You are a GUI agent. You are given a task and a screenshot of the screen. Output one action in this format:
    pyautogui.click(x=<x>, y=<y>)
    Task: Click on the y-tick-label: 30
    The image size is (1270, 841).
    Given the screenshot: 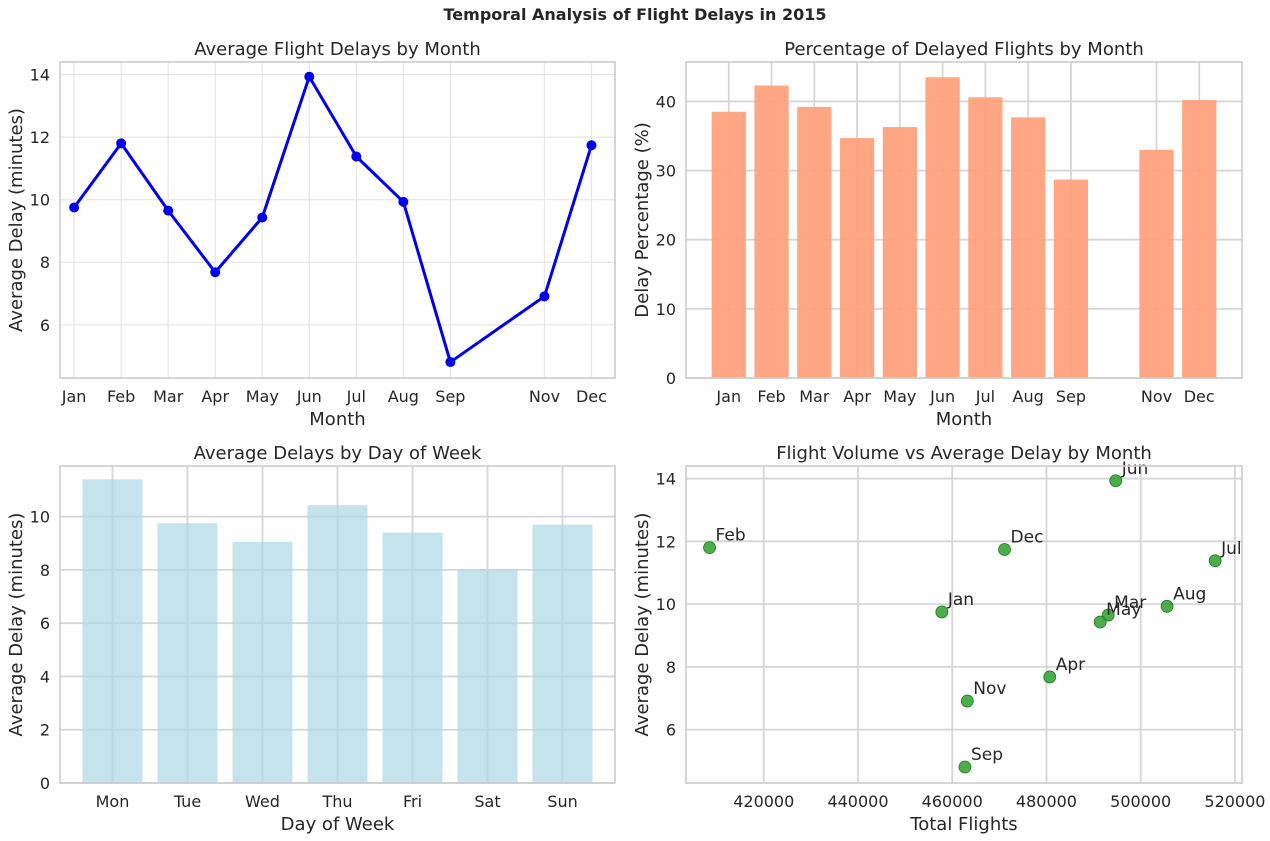 What is the action you would take?
    pyautogui.click(x=666, y=171)
    